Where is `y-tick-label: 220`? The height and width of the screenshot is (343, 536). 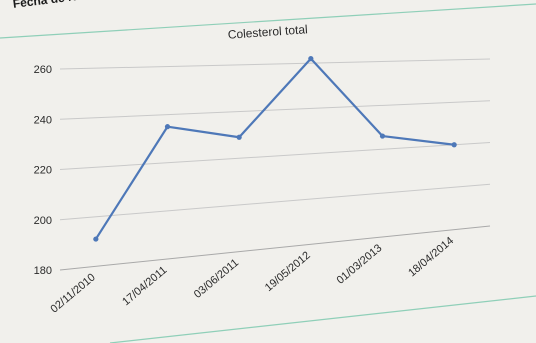
y-tick-label: 220 is located at coordinates (43, 171).